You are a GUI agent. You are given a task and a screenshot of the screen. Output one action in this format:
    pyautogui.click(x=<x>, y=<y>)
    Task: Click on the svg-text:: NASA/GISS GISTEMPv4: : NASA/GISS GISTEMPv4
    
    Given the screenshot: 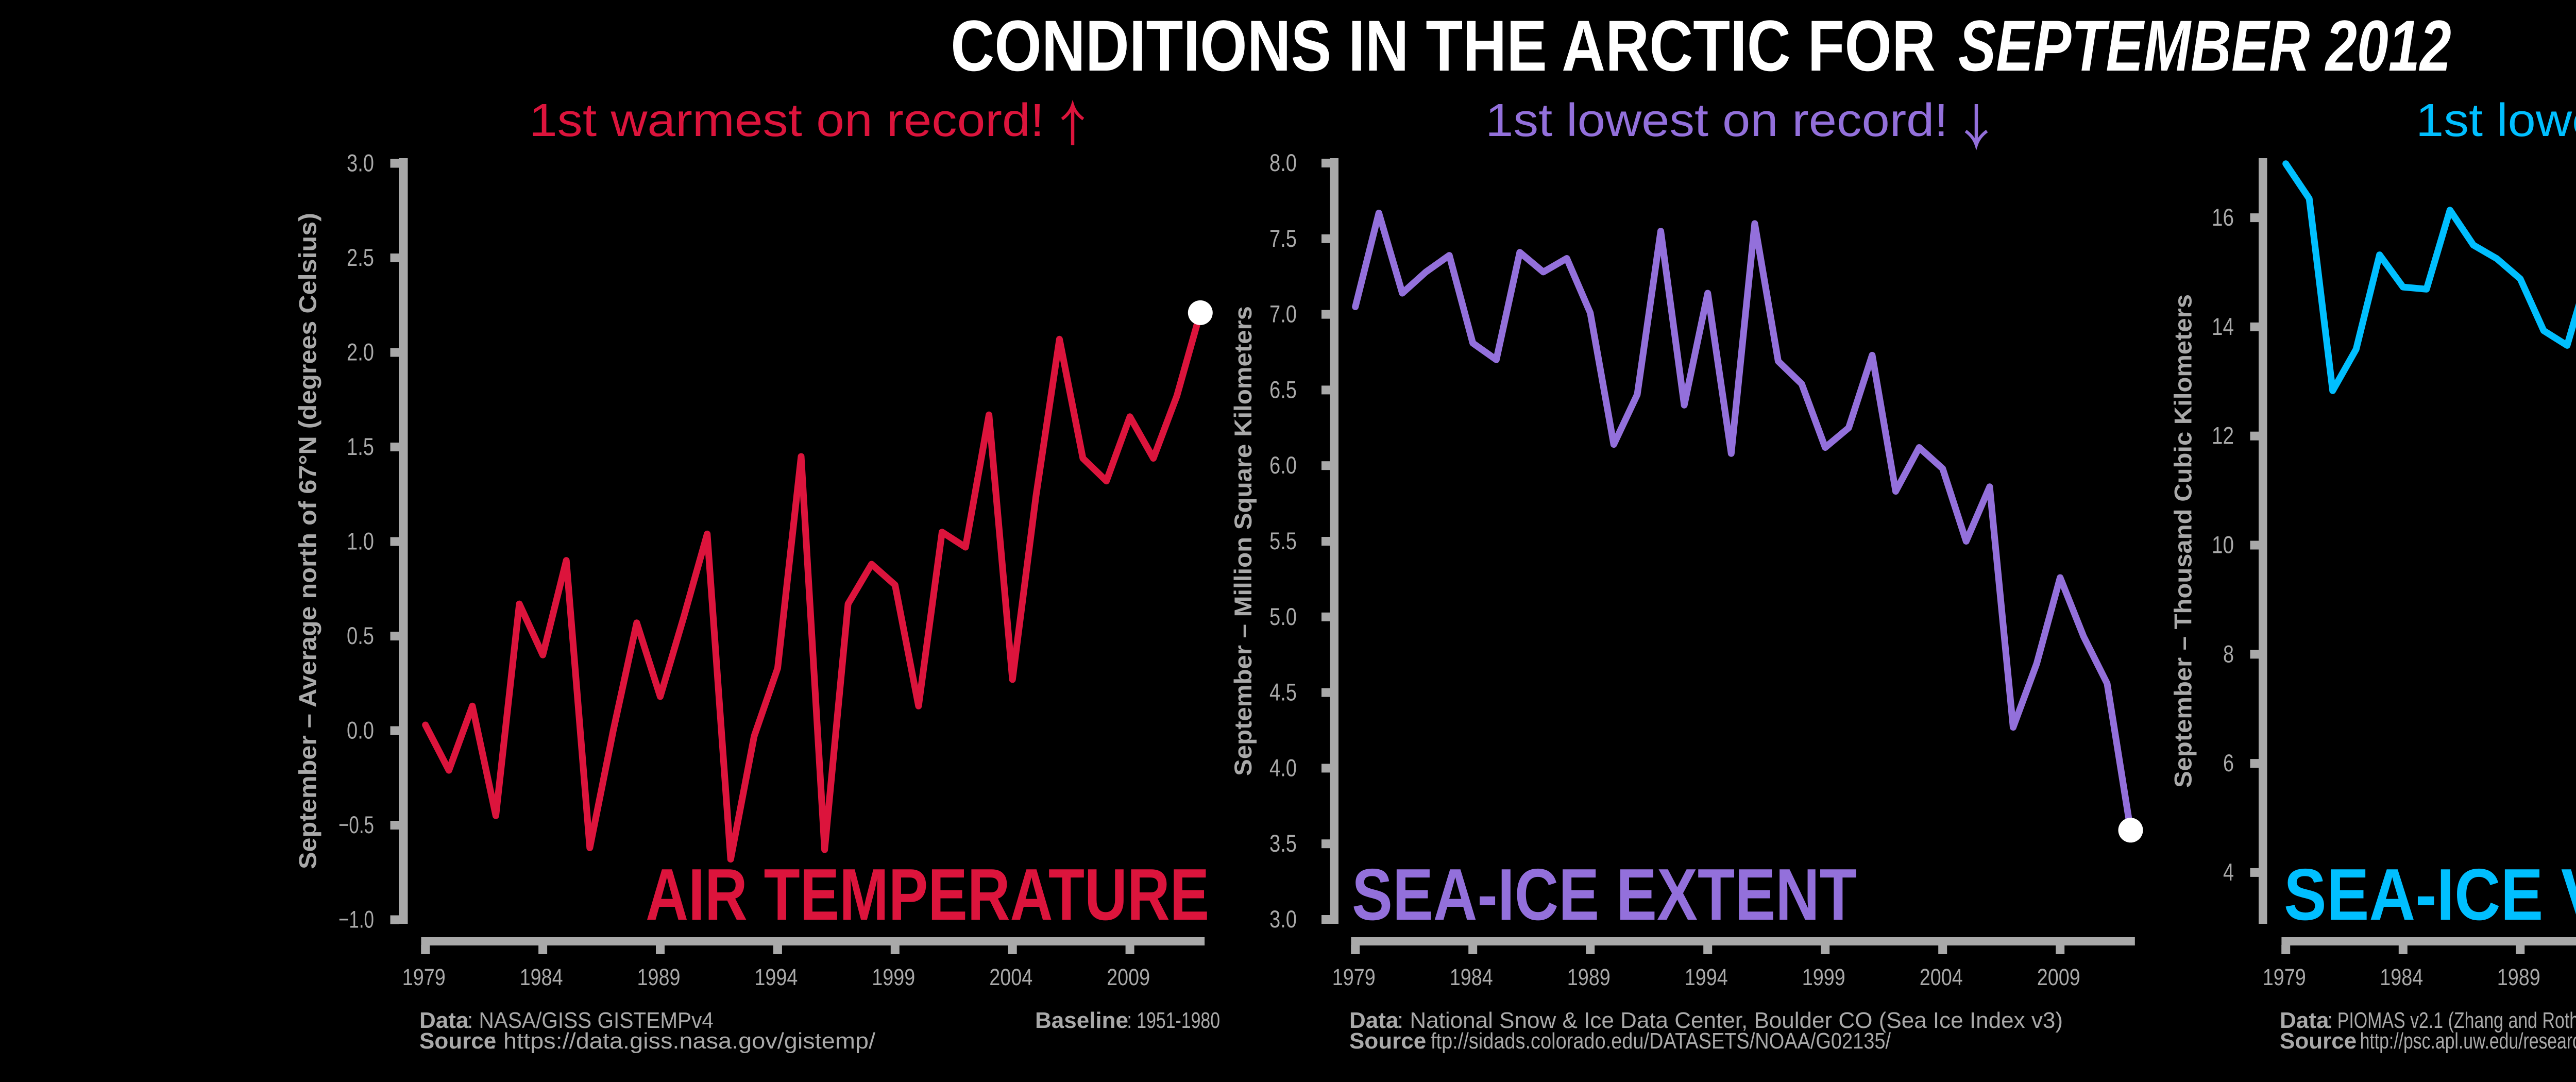 What is the action you would take?
    pyautogui.click(x=590, y=1020)
    